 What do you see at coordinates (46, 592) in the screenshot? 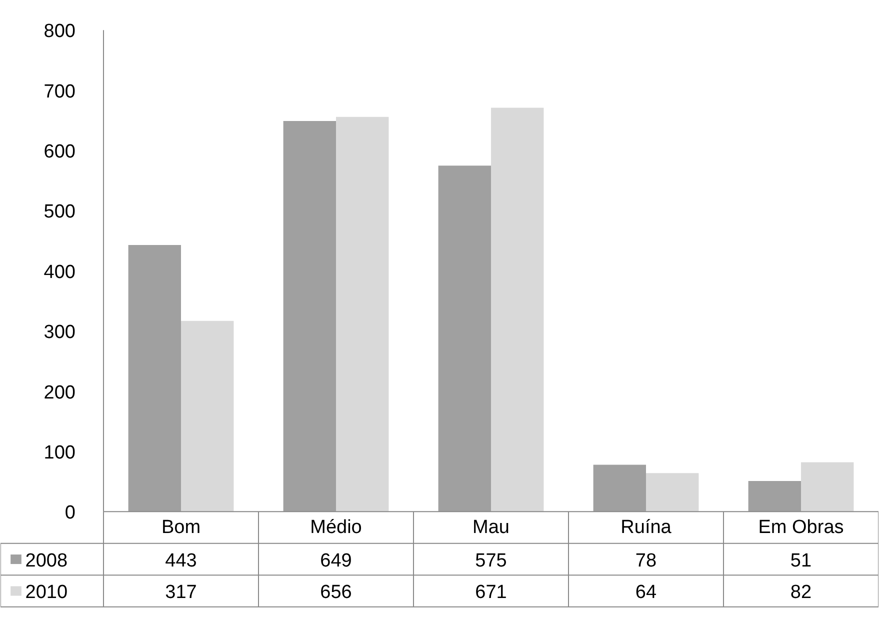
I see `legend-label: 2010` at bounding box center [46, 592].